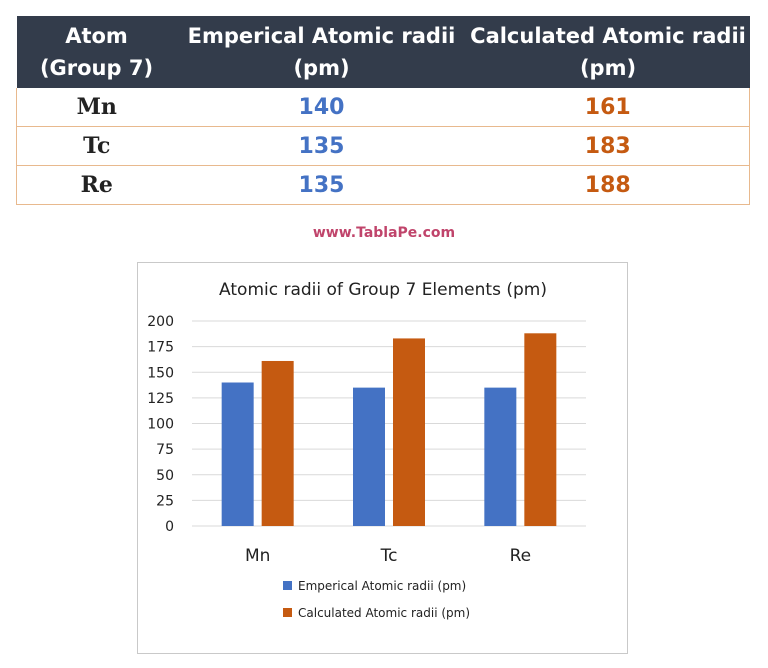  Describe the element at coordinates (165, 501) in the screenshot. I see `y-tick-label: 25` at that location.